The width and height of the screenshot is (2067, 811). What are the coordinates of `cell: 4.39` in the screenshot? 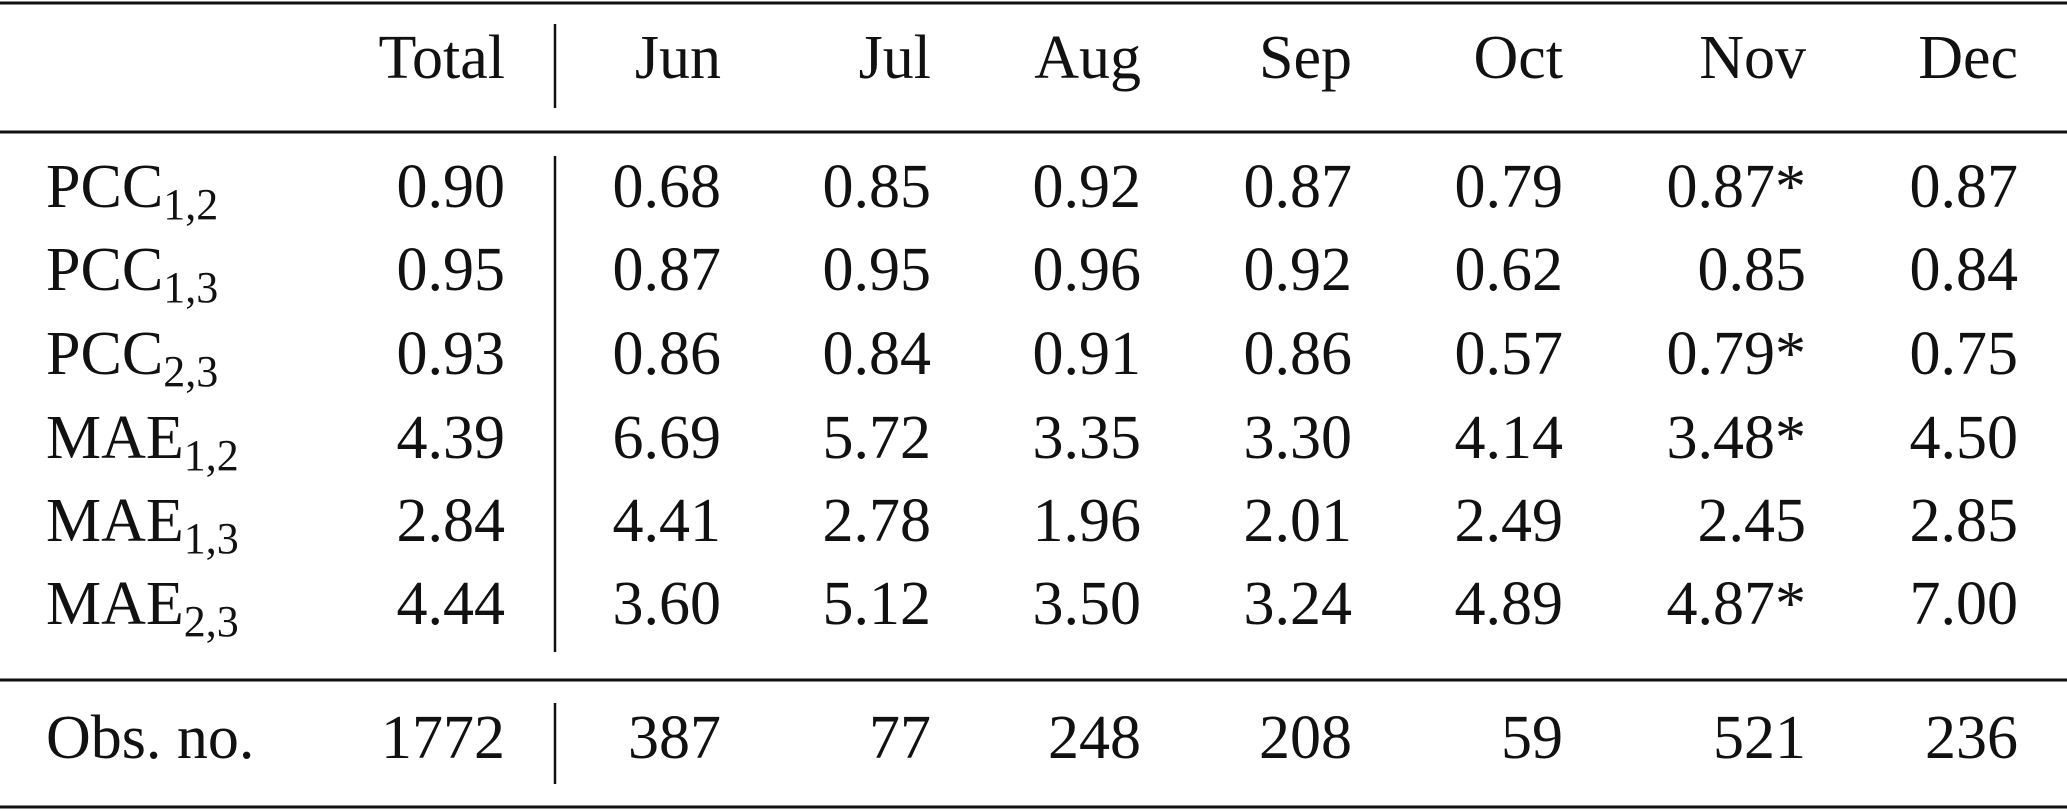 It's located at (451, 438).